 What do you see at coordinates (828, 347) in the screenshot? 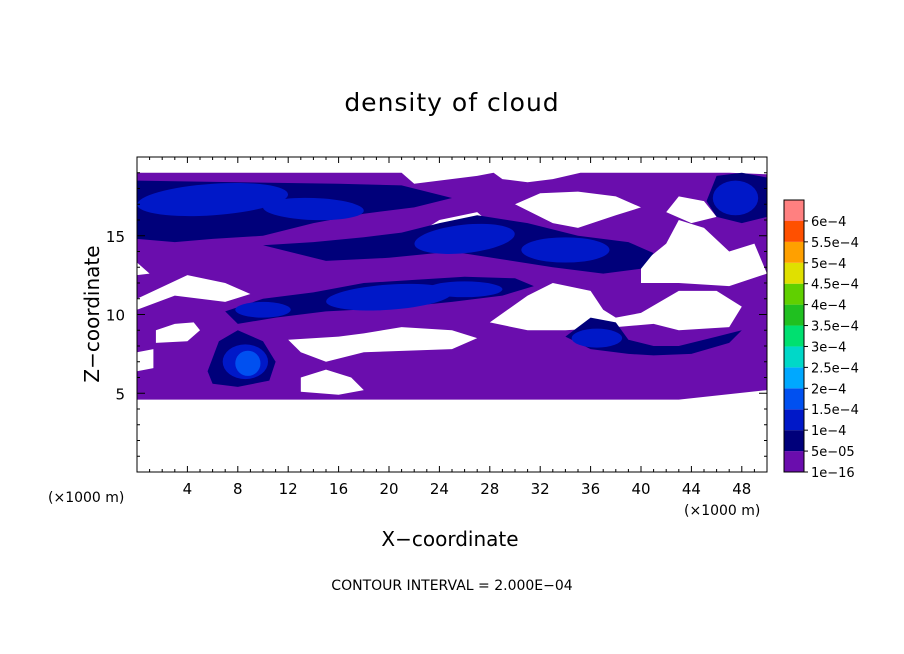
I see `colorbar-label: 3e−4` at bounding box center [828, 347].